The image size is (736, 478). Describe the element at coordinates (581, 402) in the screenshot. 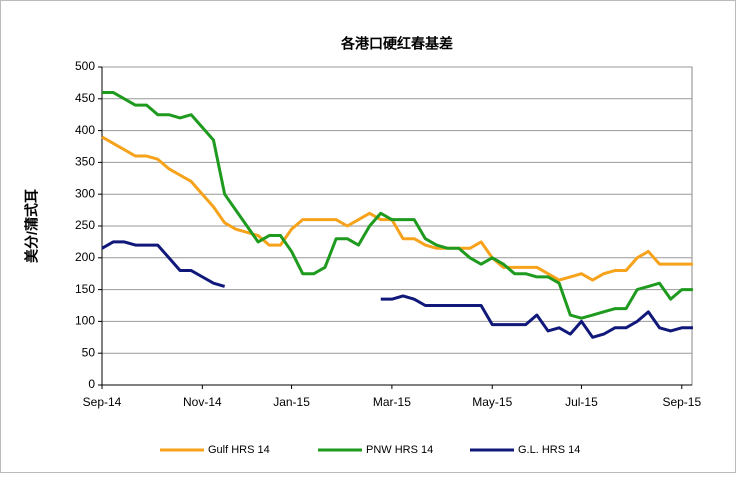

I see `x-tick-label: Jul-15` at that location.